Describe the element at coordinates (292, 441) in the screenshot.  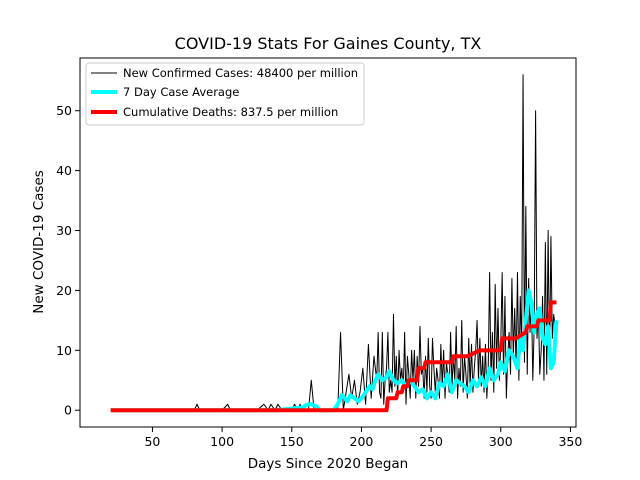
I see `x-tick-label: 150` at that location.